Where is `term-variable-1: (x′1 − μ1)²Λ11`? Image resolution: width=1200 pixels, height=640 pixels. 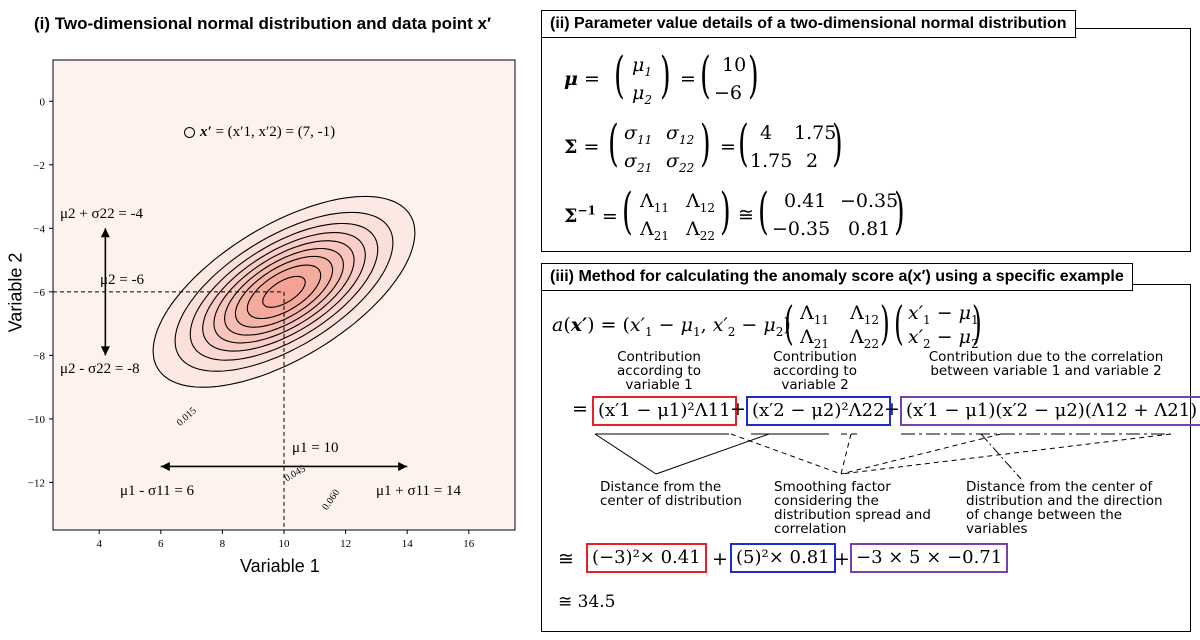 term-variable-1: (x′1 − μ1)²Λ11 is located at coordinates (664, 410).